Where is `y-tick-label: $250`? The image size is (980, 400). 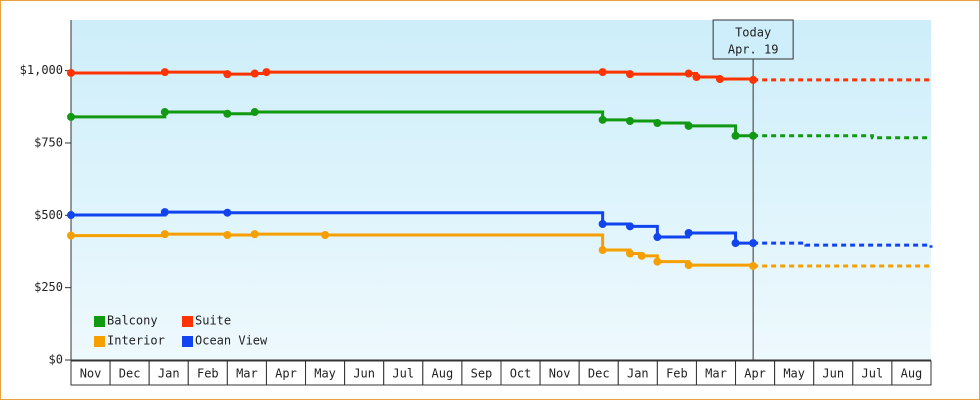 y-tick-label: $250 is located at coordinates (48, 287).